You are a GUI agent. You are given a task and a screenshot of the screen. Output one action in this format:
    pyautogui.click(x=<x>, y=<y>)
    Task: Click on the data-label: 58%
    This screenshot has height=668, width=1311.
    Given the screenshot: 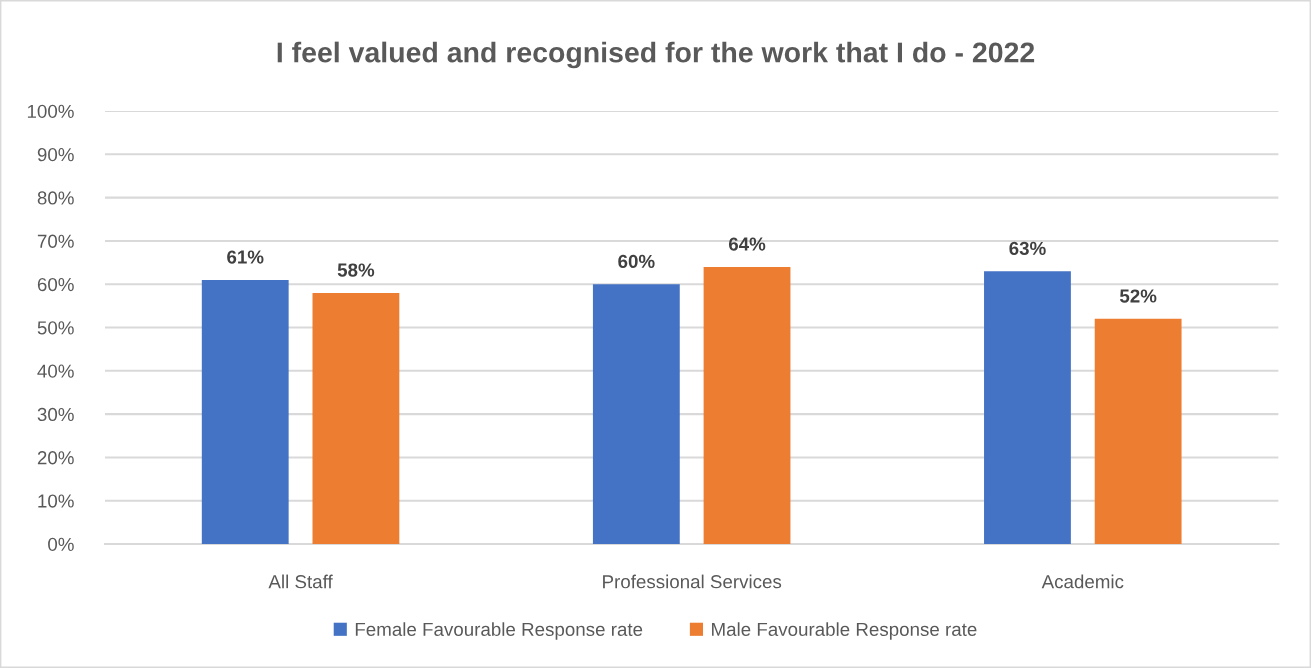 What is the action you would take?
    pyautogui.click(x=356, y=270)
    